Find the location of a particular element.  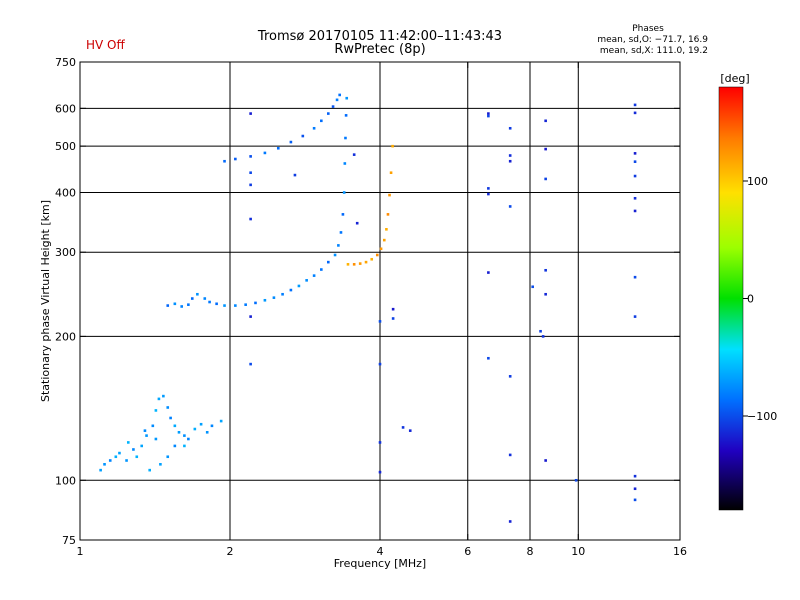

chart-title: Tromsø 20170105 11:42:00–11:43:43 is located at coordinates (379, 36).